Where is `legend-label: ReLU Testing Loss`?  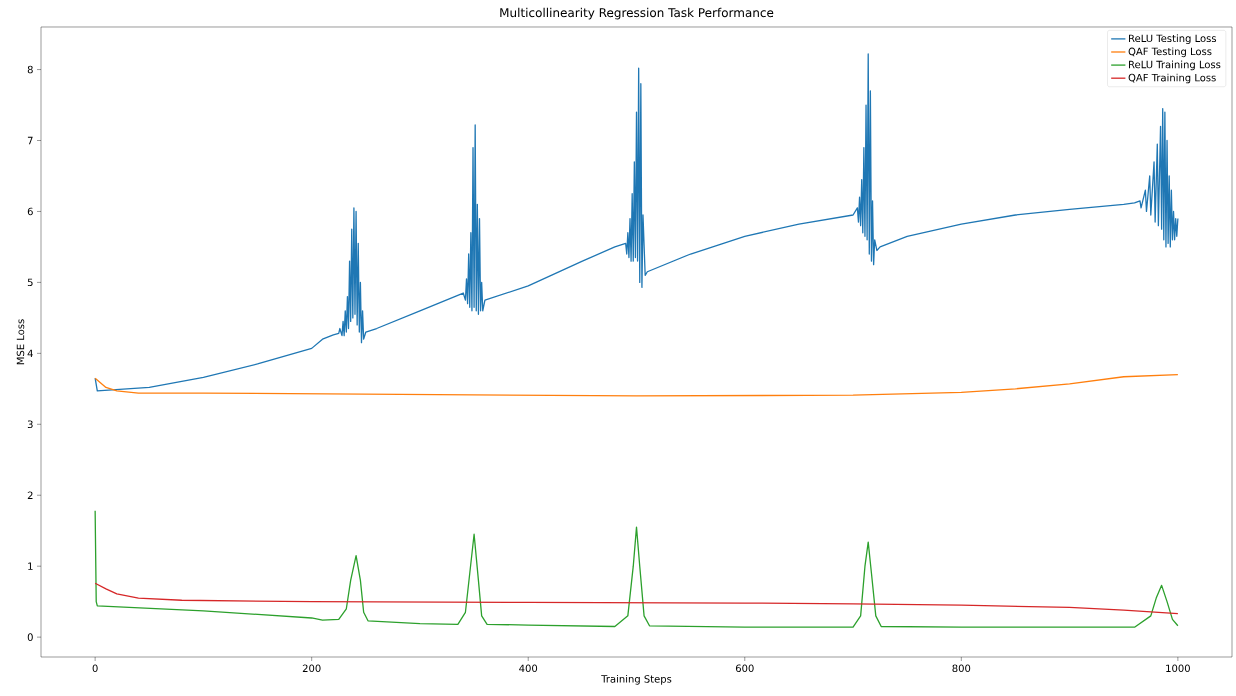
legend-label: ReLU Testing Loss is located at coordinates (1173, 39).